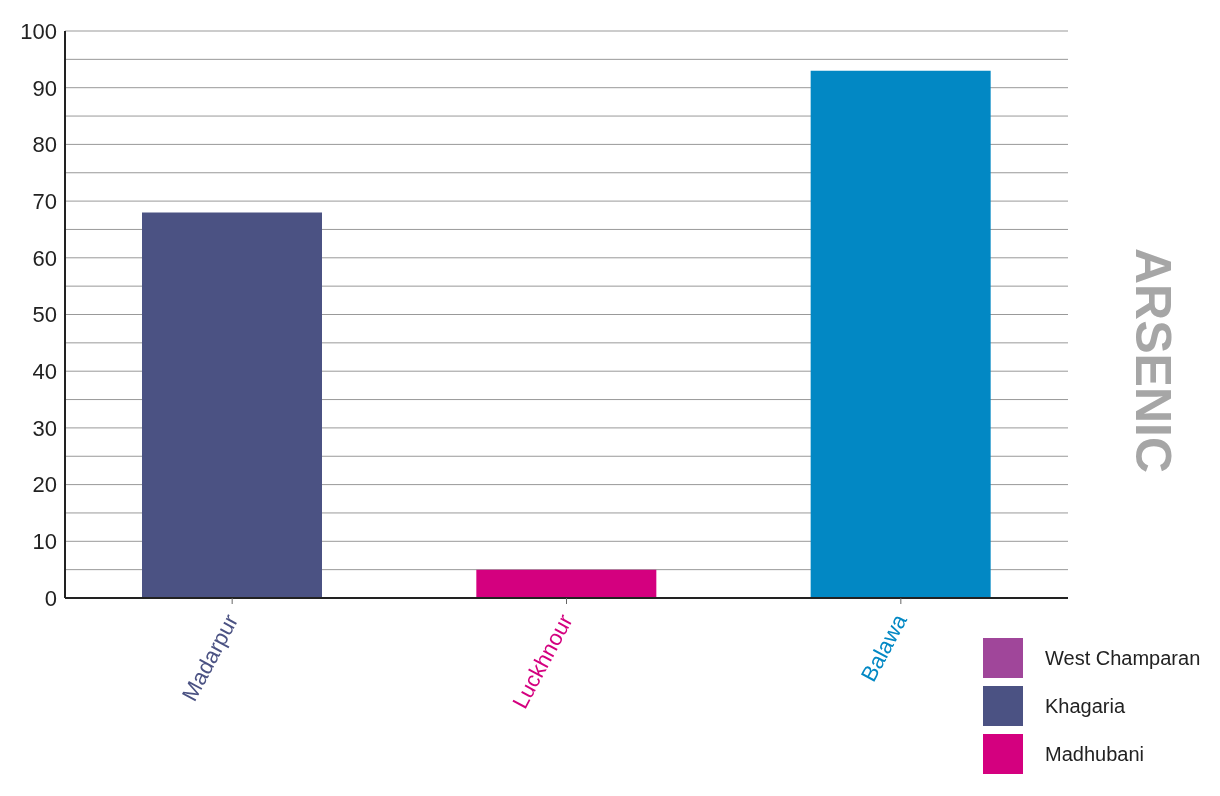 This screenshot has width=1220, height=796. Describe the element at coordinates (44, 88) in the screenshot. I see `y-tick-label: 90` at that location.